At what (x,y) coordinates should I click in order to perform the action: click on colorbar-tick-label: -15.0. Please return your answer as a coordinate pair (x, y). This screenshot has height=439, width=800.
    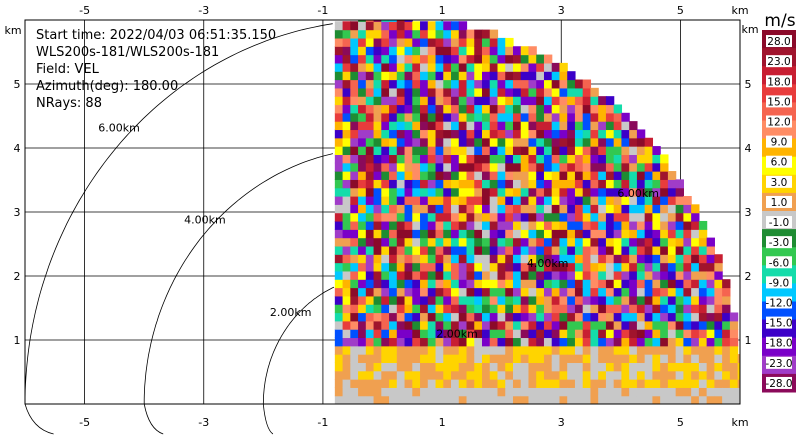
    Looking at the image, I should click on (778, 324).